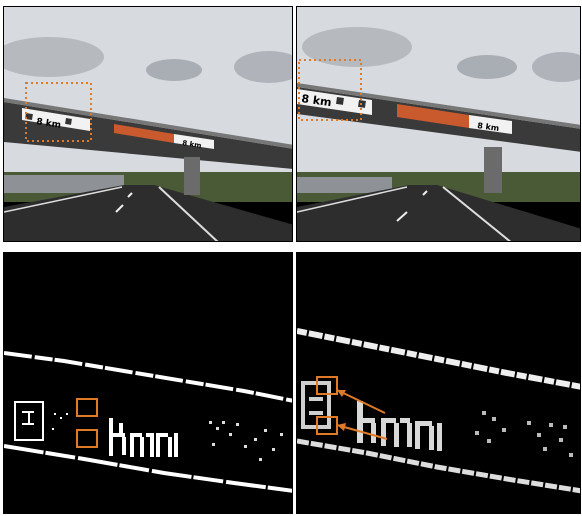 The height and width of the screenshot is (516, 582). I want to click on edge-sign-pixels, so click(41, 421).